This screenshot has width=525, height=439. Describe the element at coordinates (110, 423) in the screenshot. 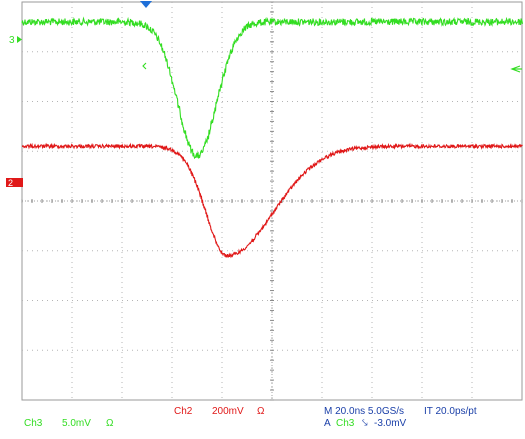

I see `ch3-coupling: Ω` at that location.